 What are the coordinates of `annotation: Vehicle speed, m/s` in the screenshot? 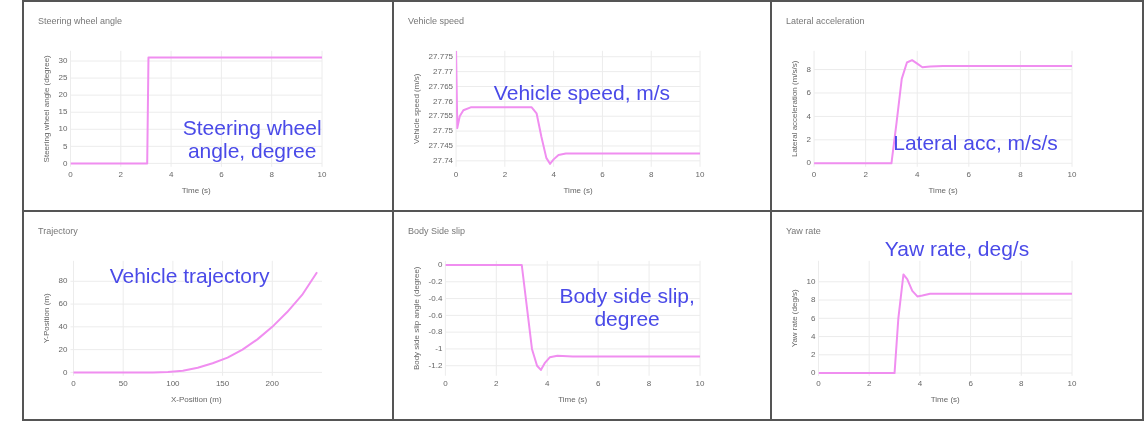 It's located at (582, 93).